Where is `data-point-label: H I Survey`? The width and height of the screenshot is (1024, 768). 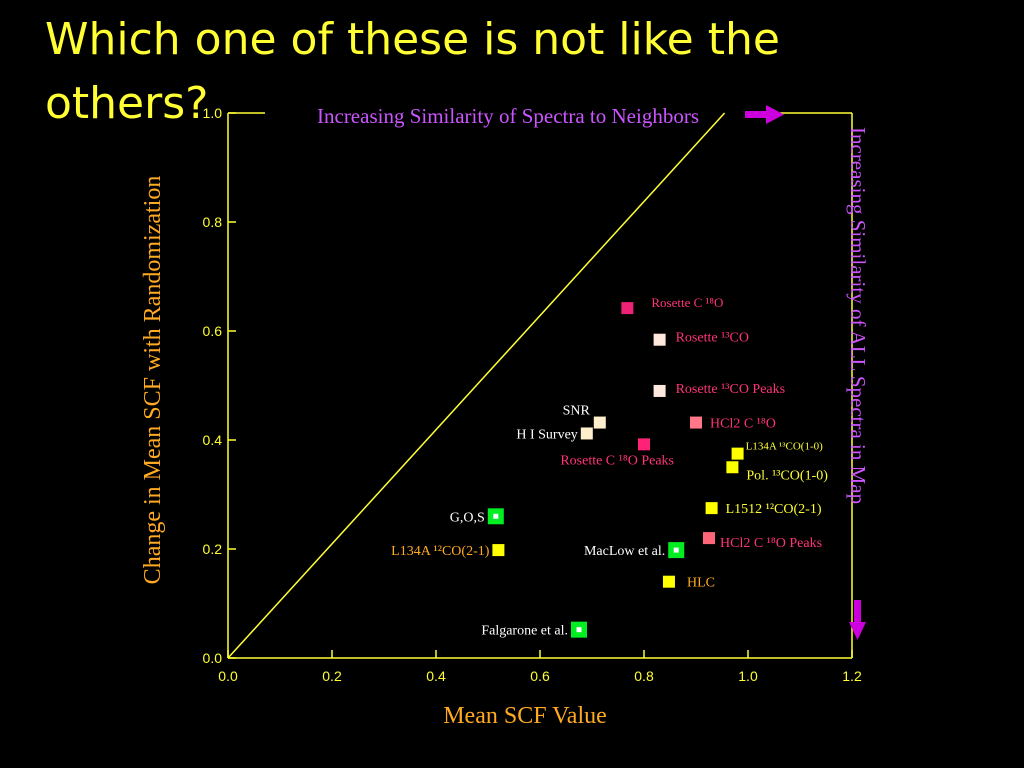
data-point-label: H I Survey is located at coordinates (546, 434).